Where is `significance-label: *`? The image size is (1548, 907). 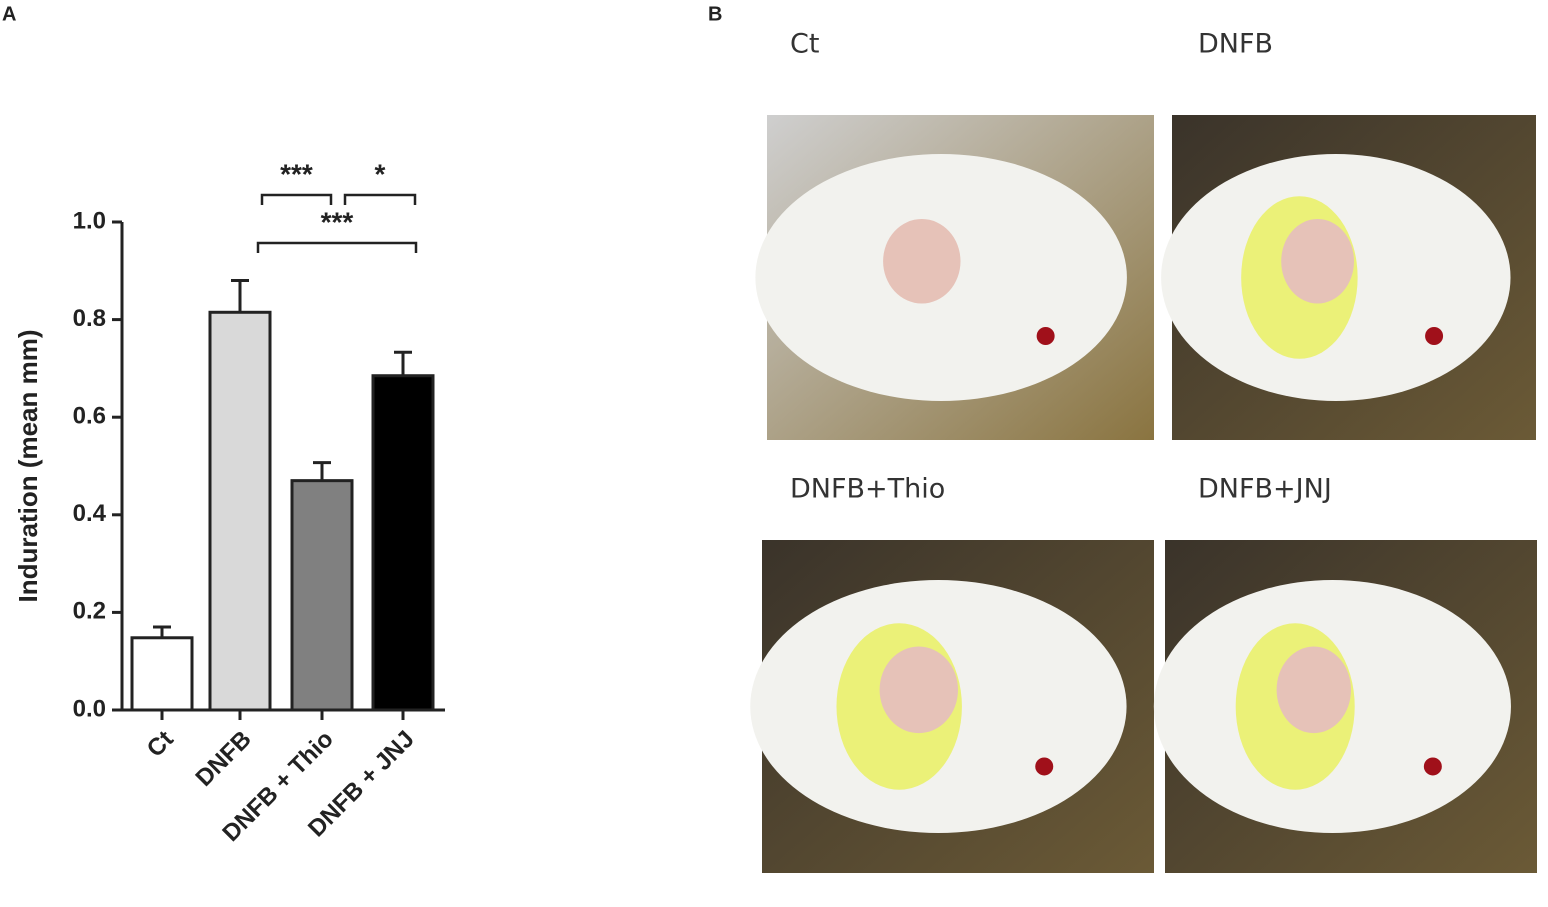 significance-label: * is located at coordinates (380, 173).